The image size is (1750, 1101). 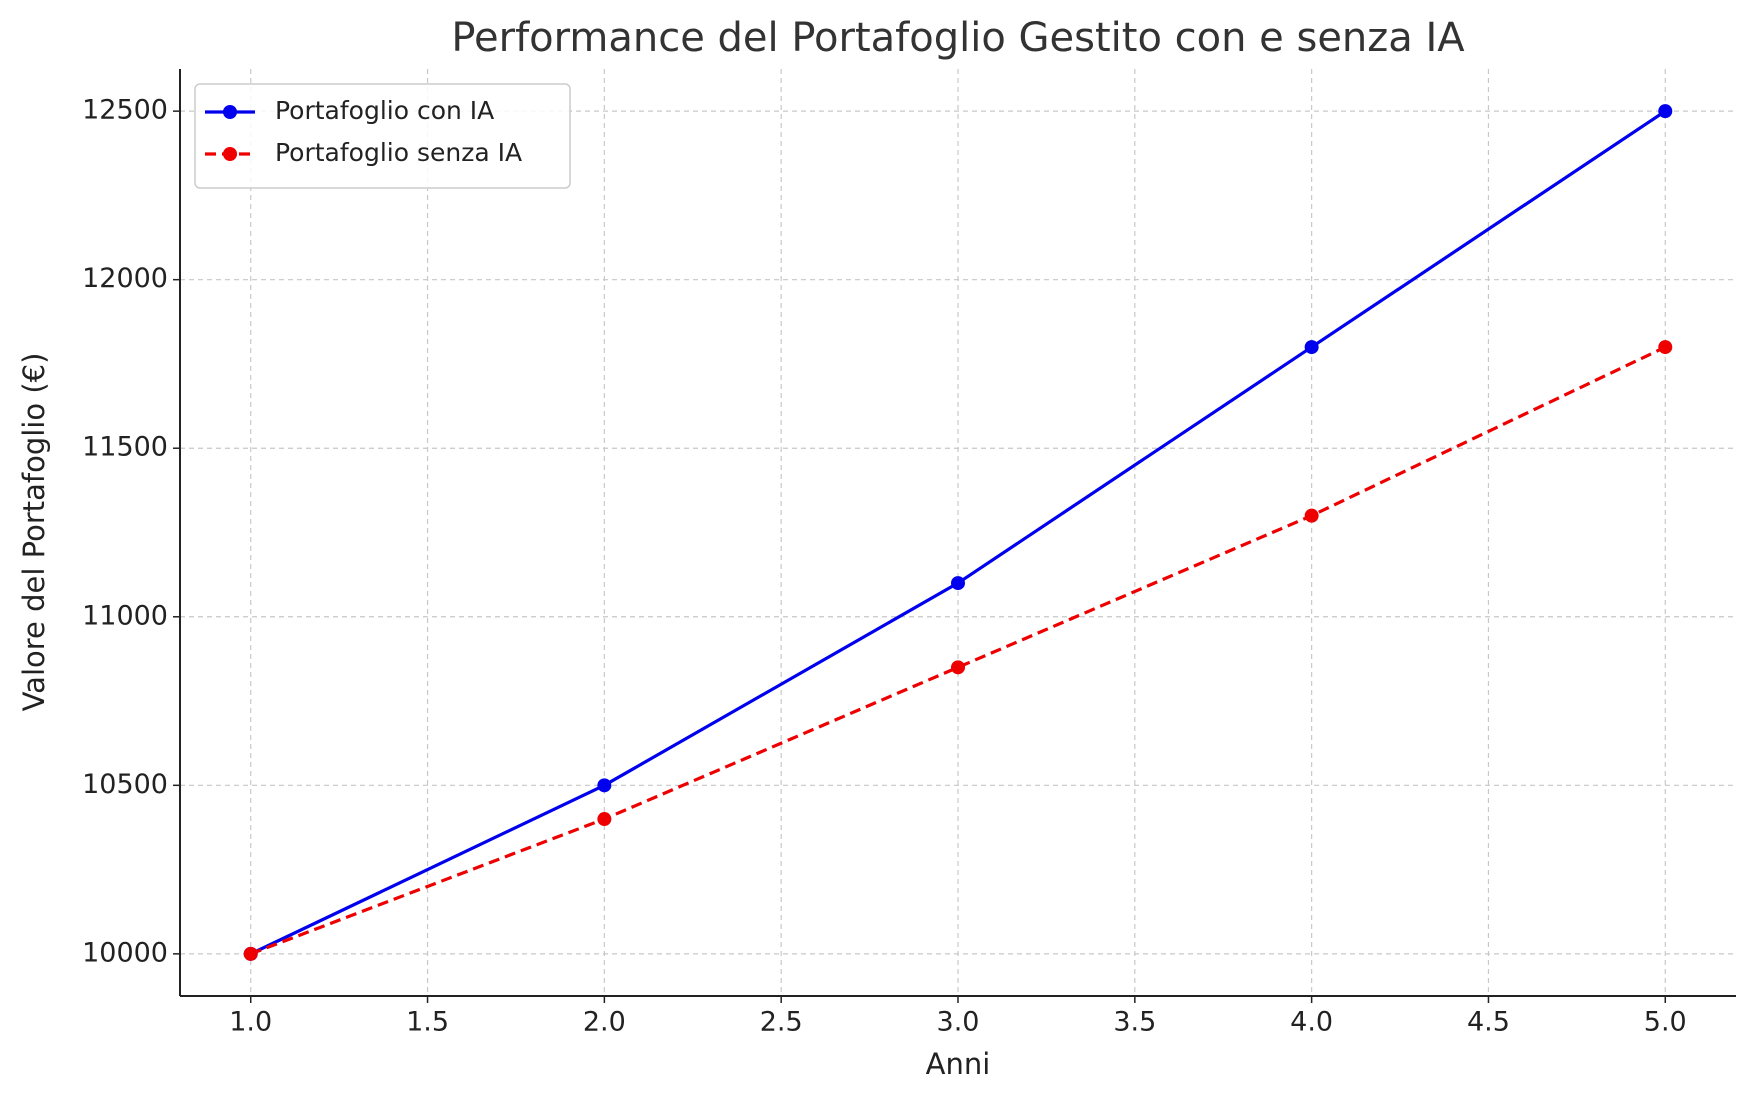 I want to click on x-tick-label: 2.5, so click(x=781, y=1022).